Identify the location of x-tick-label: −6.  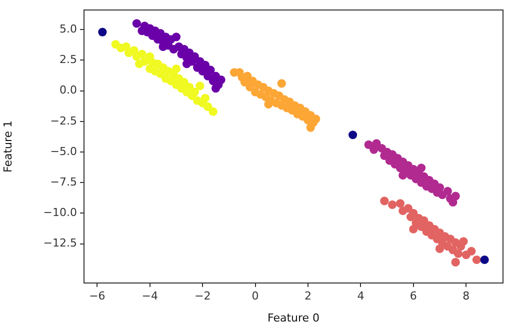
(97, 295).